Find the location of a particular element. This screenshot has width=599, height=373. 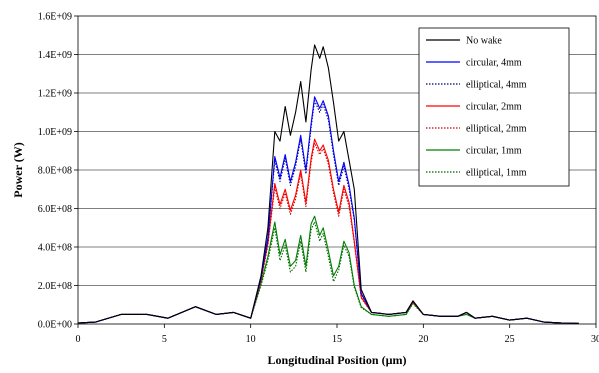

legend-label: circular, 1mm is located at coordinates (494, 151).